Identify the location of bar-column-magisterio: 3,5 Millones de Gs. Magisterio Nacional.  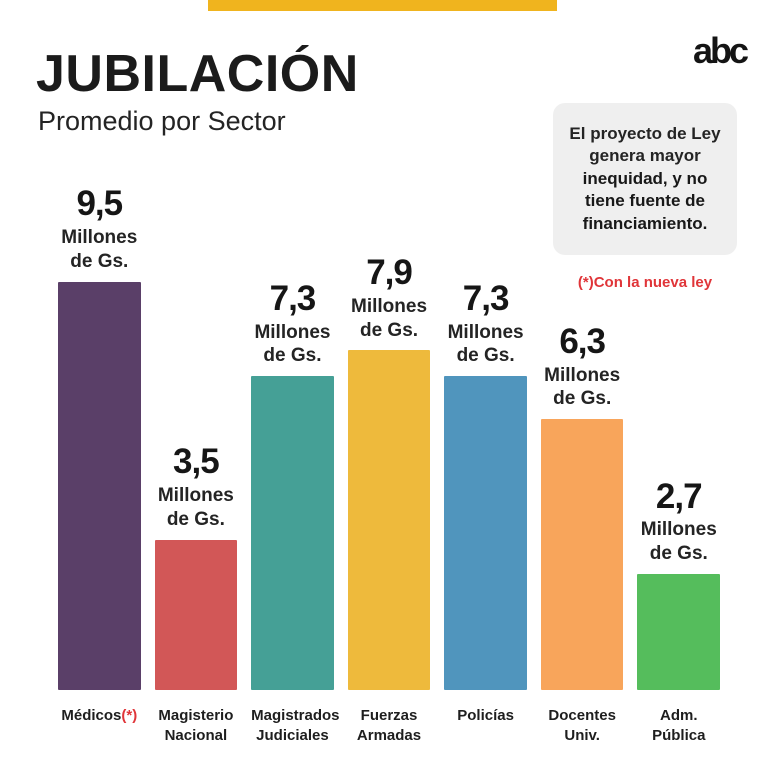
(196, 466).